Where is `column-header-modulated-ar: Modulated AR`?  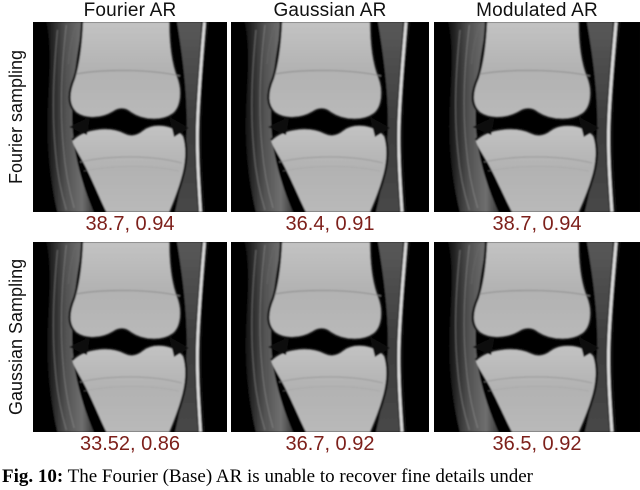 column-header-modulated-ar: Modulated AR is located at coordinates (537, 10).